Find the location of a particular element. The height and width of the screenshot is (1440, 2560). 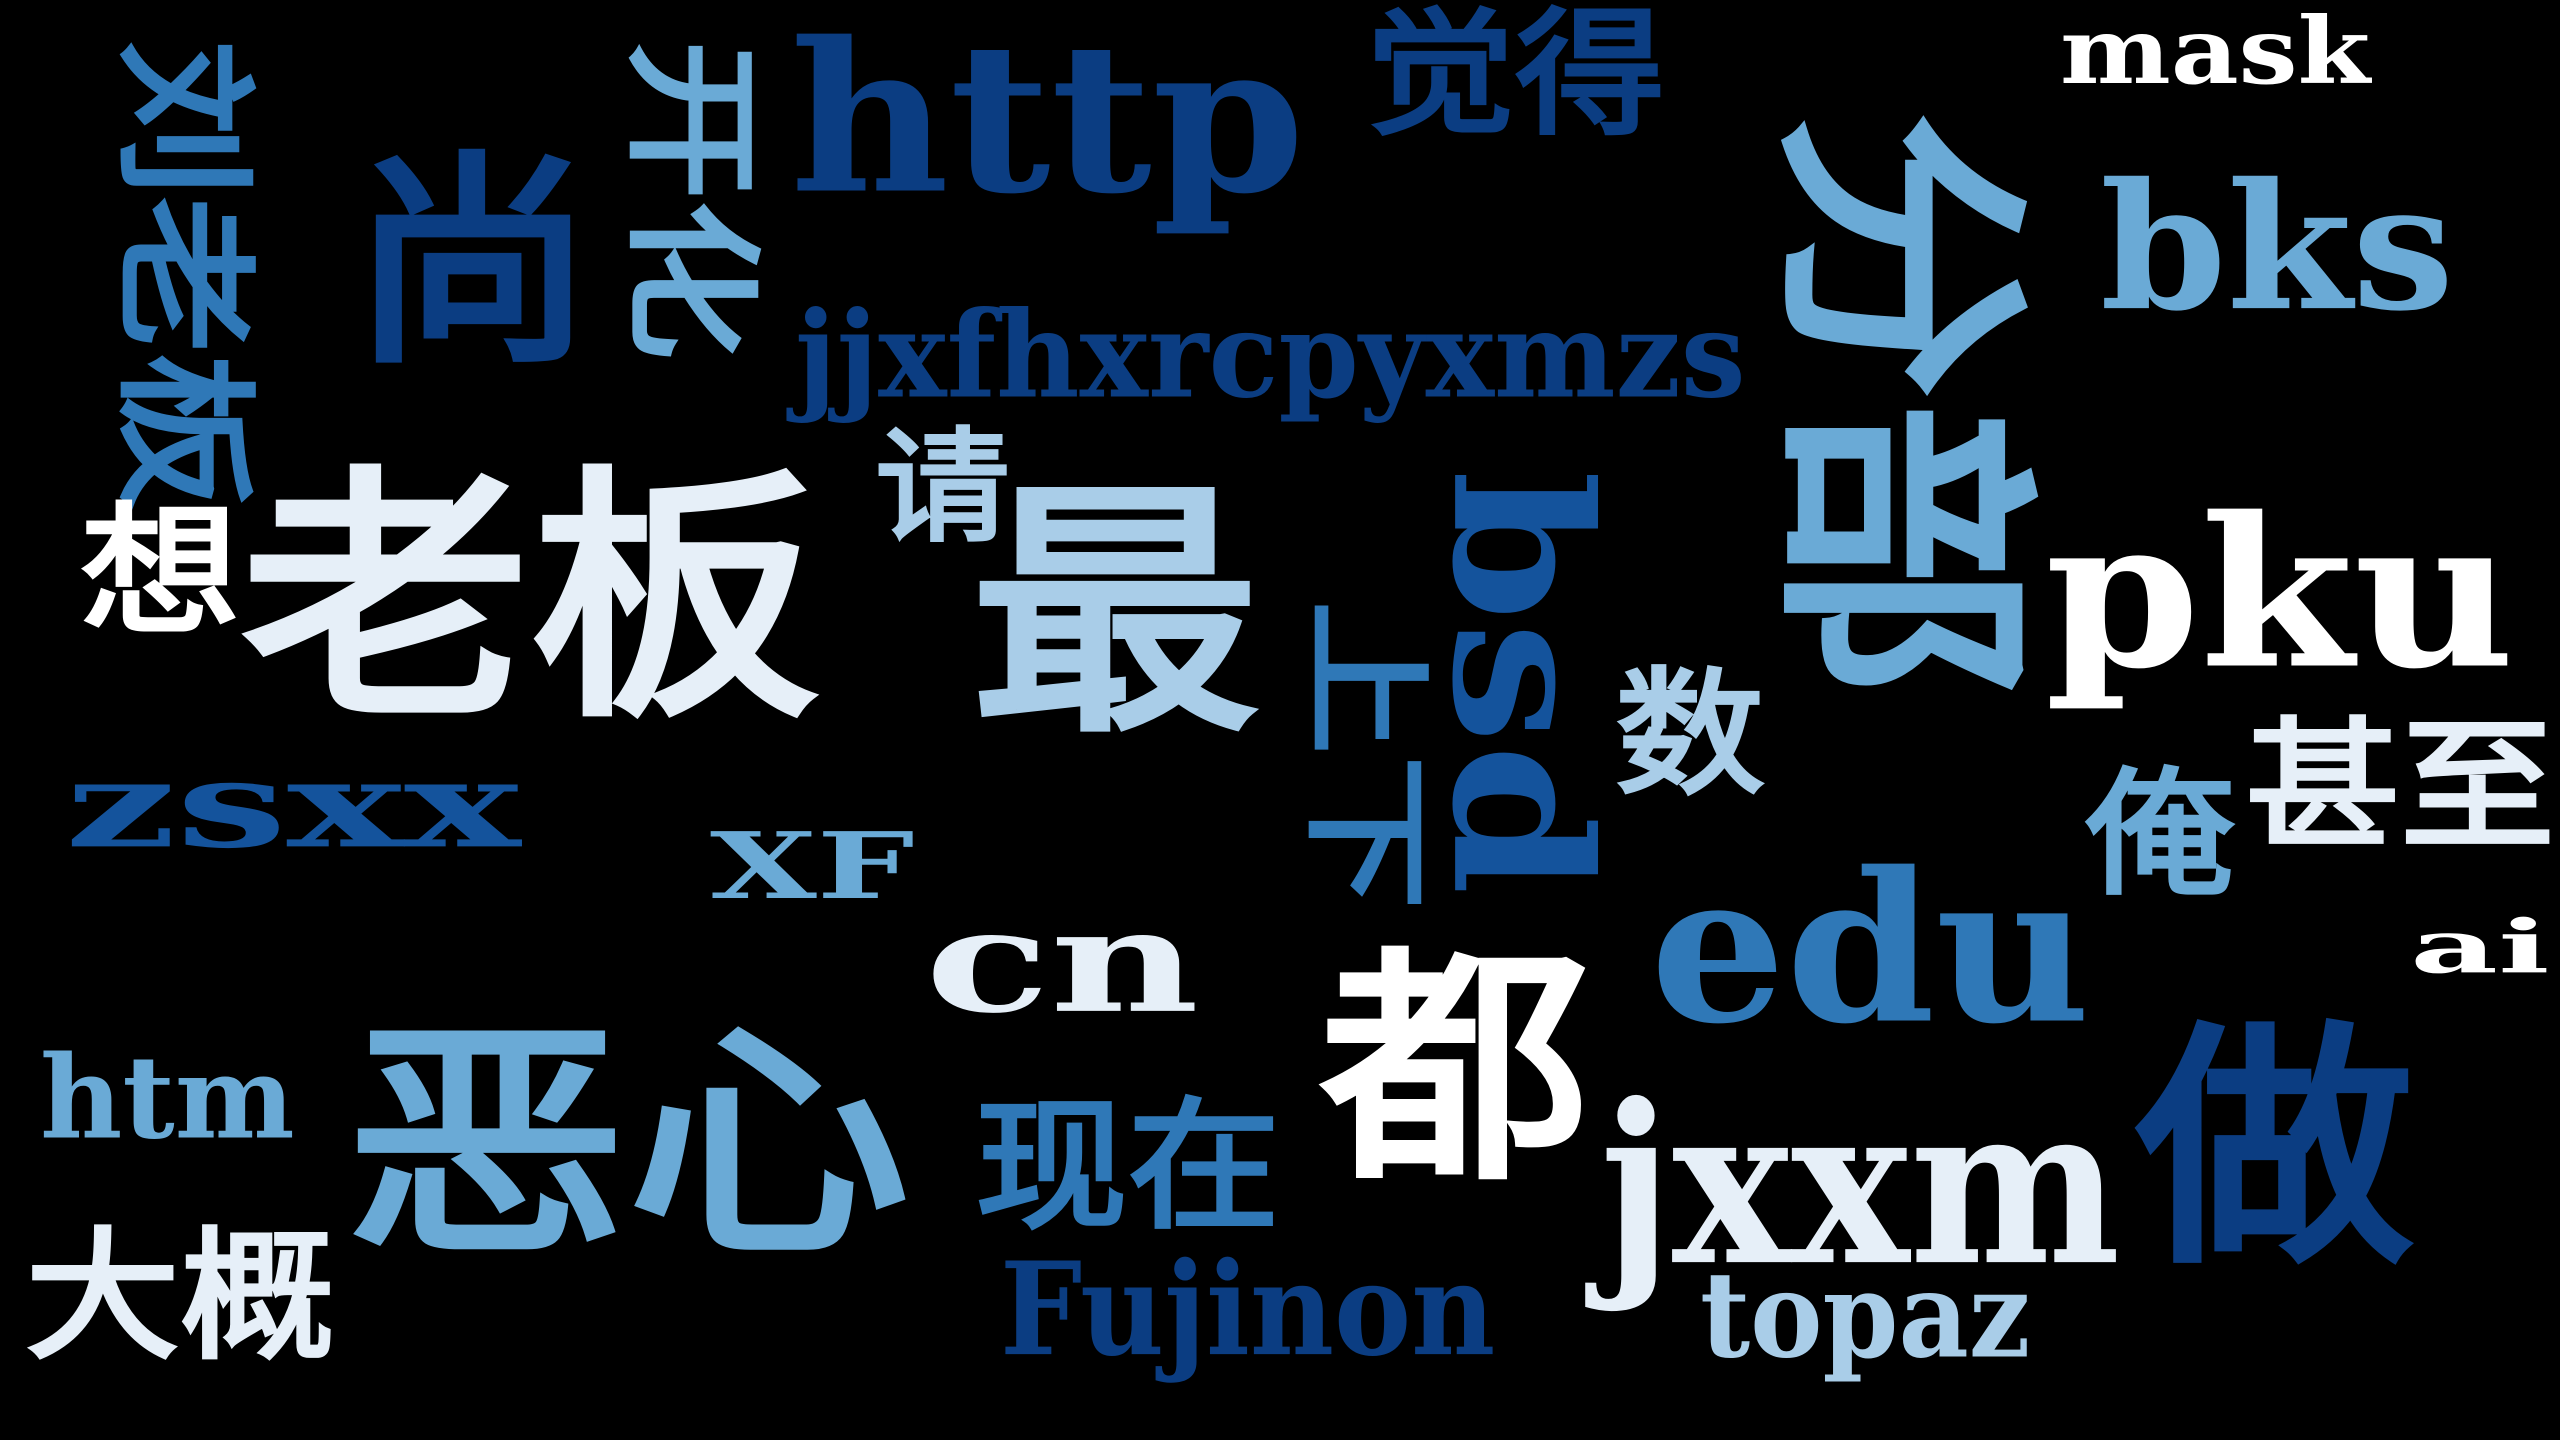

word-edu: edu is located at coordinates (1870, 948).